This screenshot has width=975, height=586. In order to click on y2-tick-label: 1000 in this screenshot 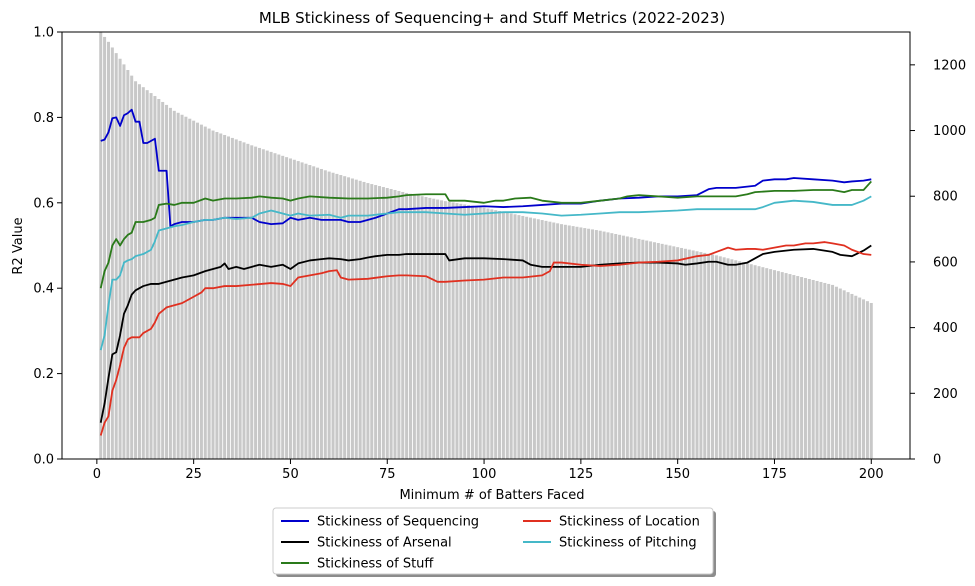, I will do `click(949, 131)`.